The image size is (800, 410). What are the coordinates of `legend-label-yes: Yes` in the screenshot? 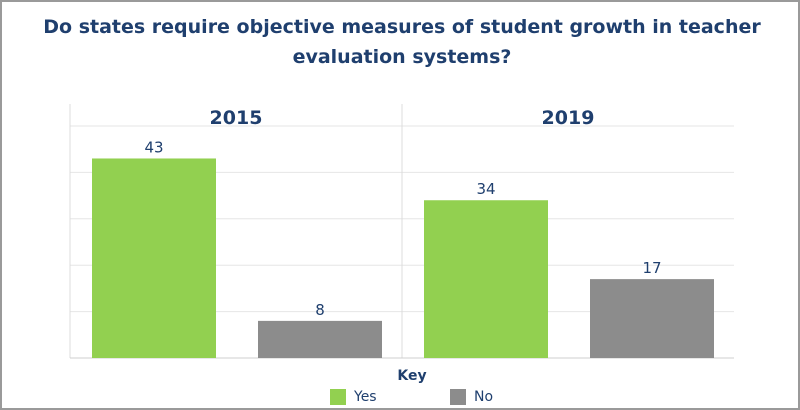 It's located at (365, 397).